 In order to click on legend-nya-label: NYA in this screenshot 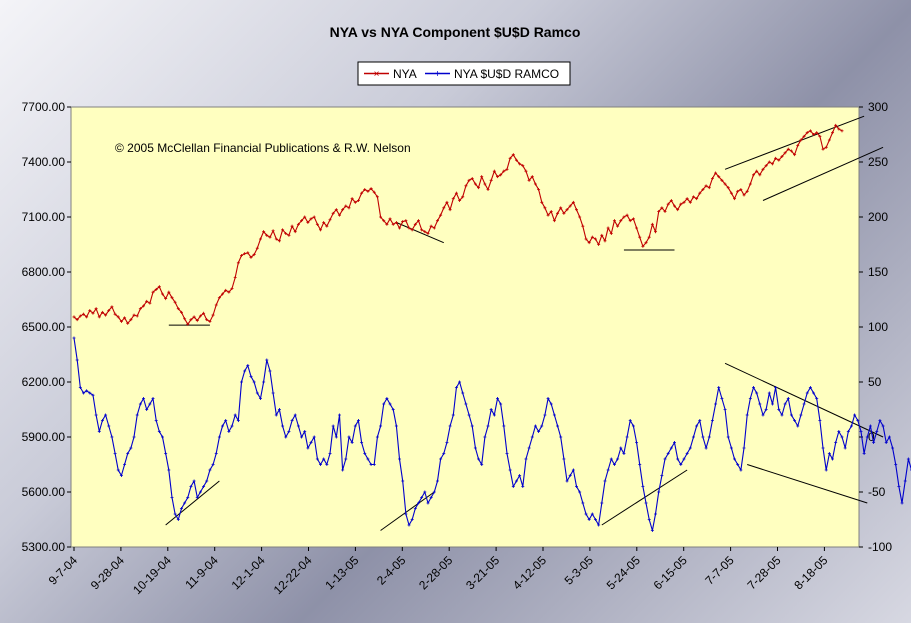, I will do `click(405, 74)`.